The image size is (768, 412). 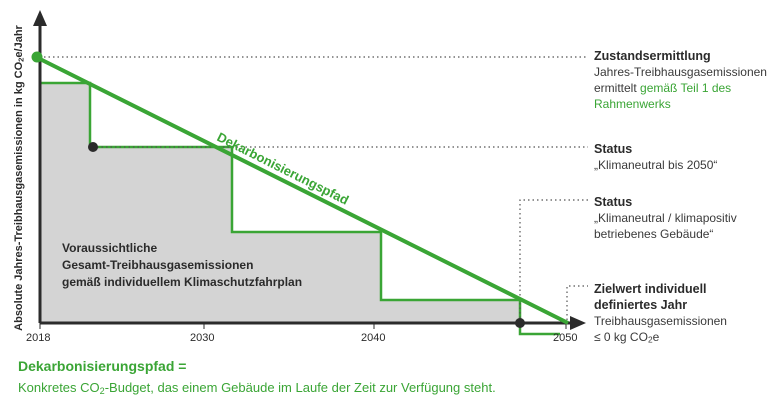 I want to click on definition-title: Dekarbonisierungspfad =, so click(x=102, y=366).